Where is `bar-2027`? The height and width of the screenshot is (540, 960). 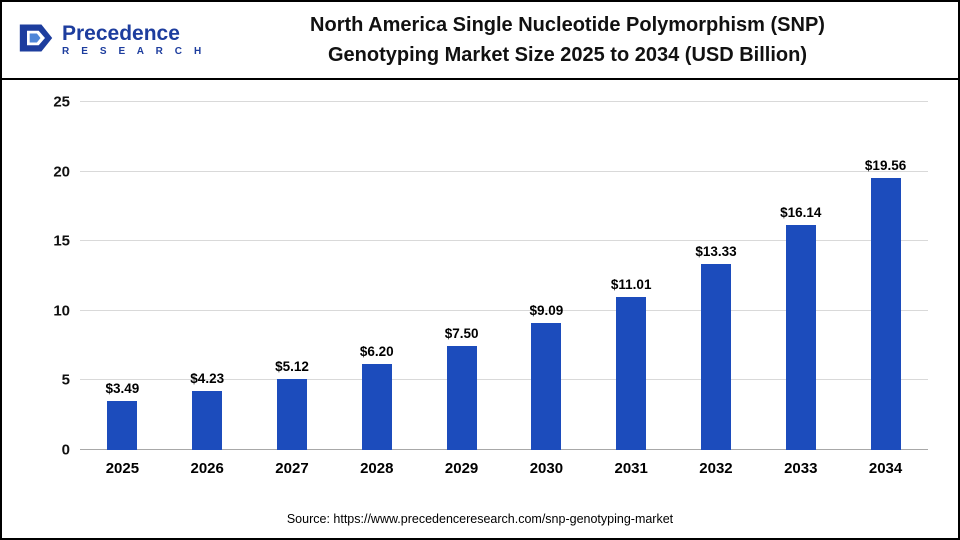
bar-2027 is located at coordinates (291, 414).